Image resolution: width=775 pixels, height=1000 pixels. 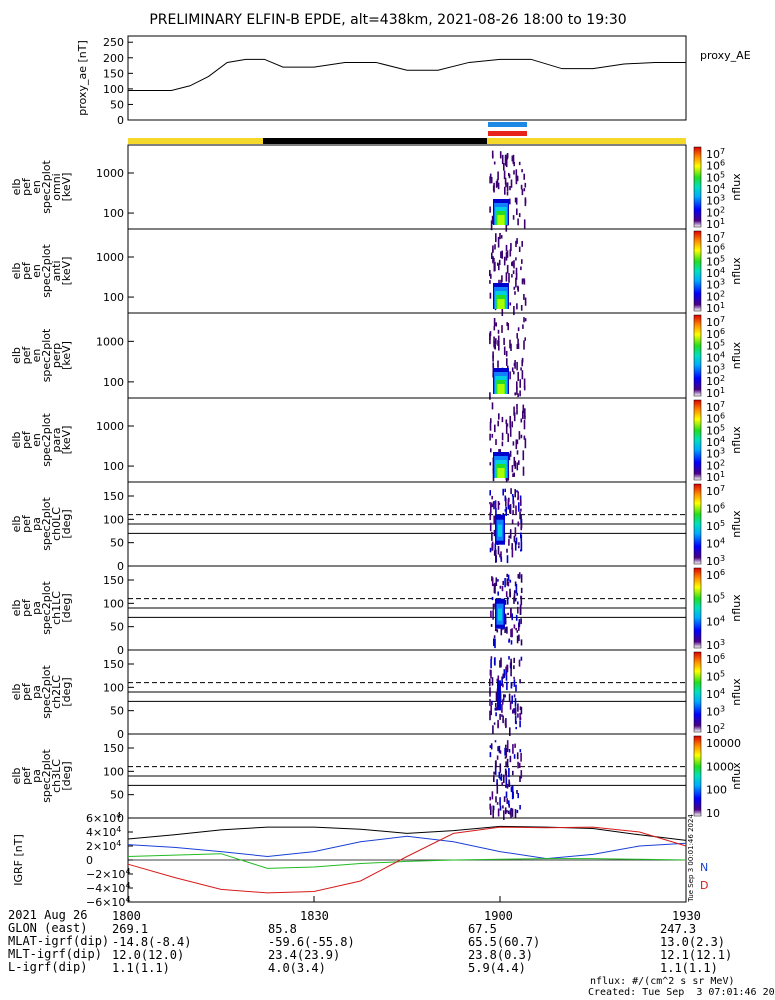 What do you see at coordinates (36, 440) in the screenshot?
I see `panel-ylabel-word: en` at bounding box center [36, 440].